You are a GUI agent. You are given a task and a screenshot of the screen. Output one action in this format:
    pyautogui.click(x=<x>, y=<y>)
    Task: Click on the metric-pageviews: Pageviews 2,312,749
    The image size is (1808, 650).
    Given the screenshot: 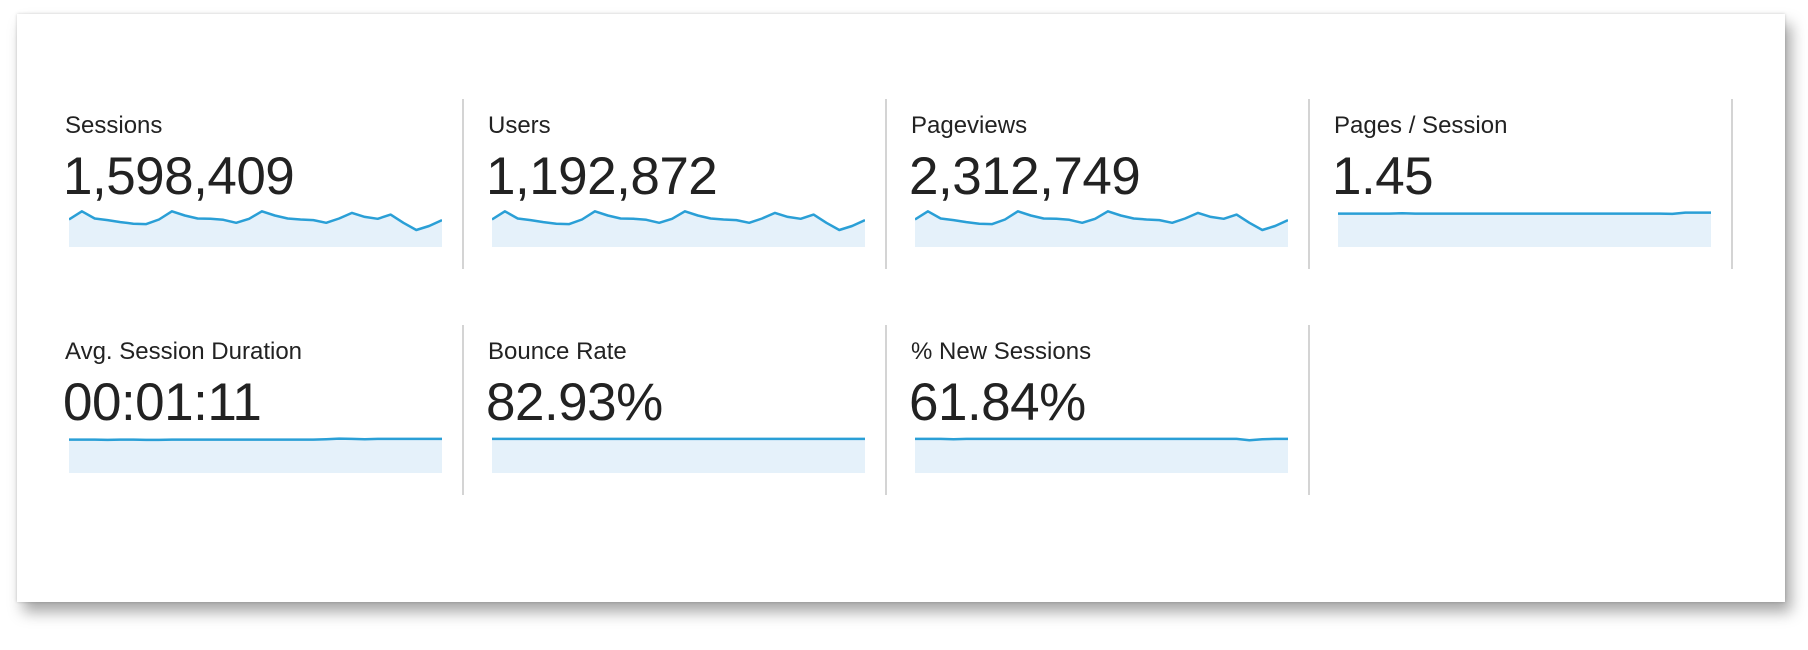 What is the action you would take?
    pyautogui.click(x=1075, y=197)
    